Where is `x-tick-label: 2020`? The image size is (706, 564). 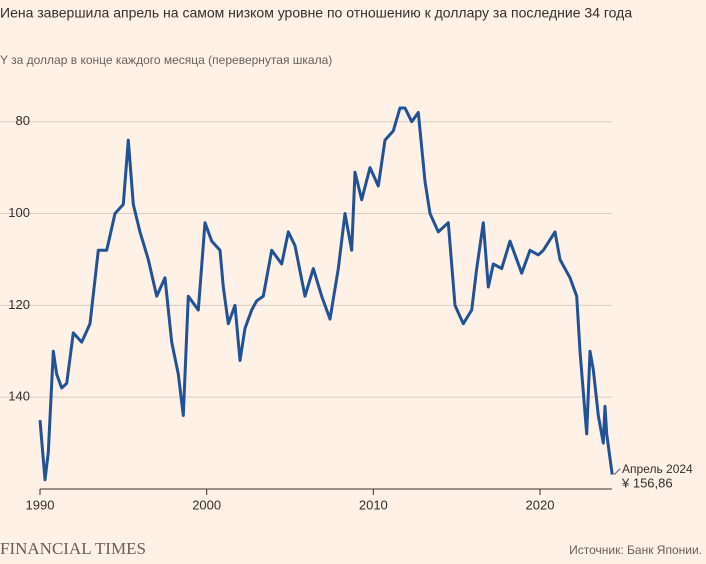
x-tick-label: 2020 is located at coordinates (540, 504).